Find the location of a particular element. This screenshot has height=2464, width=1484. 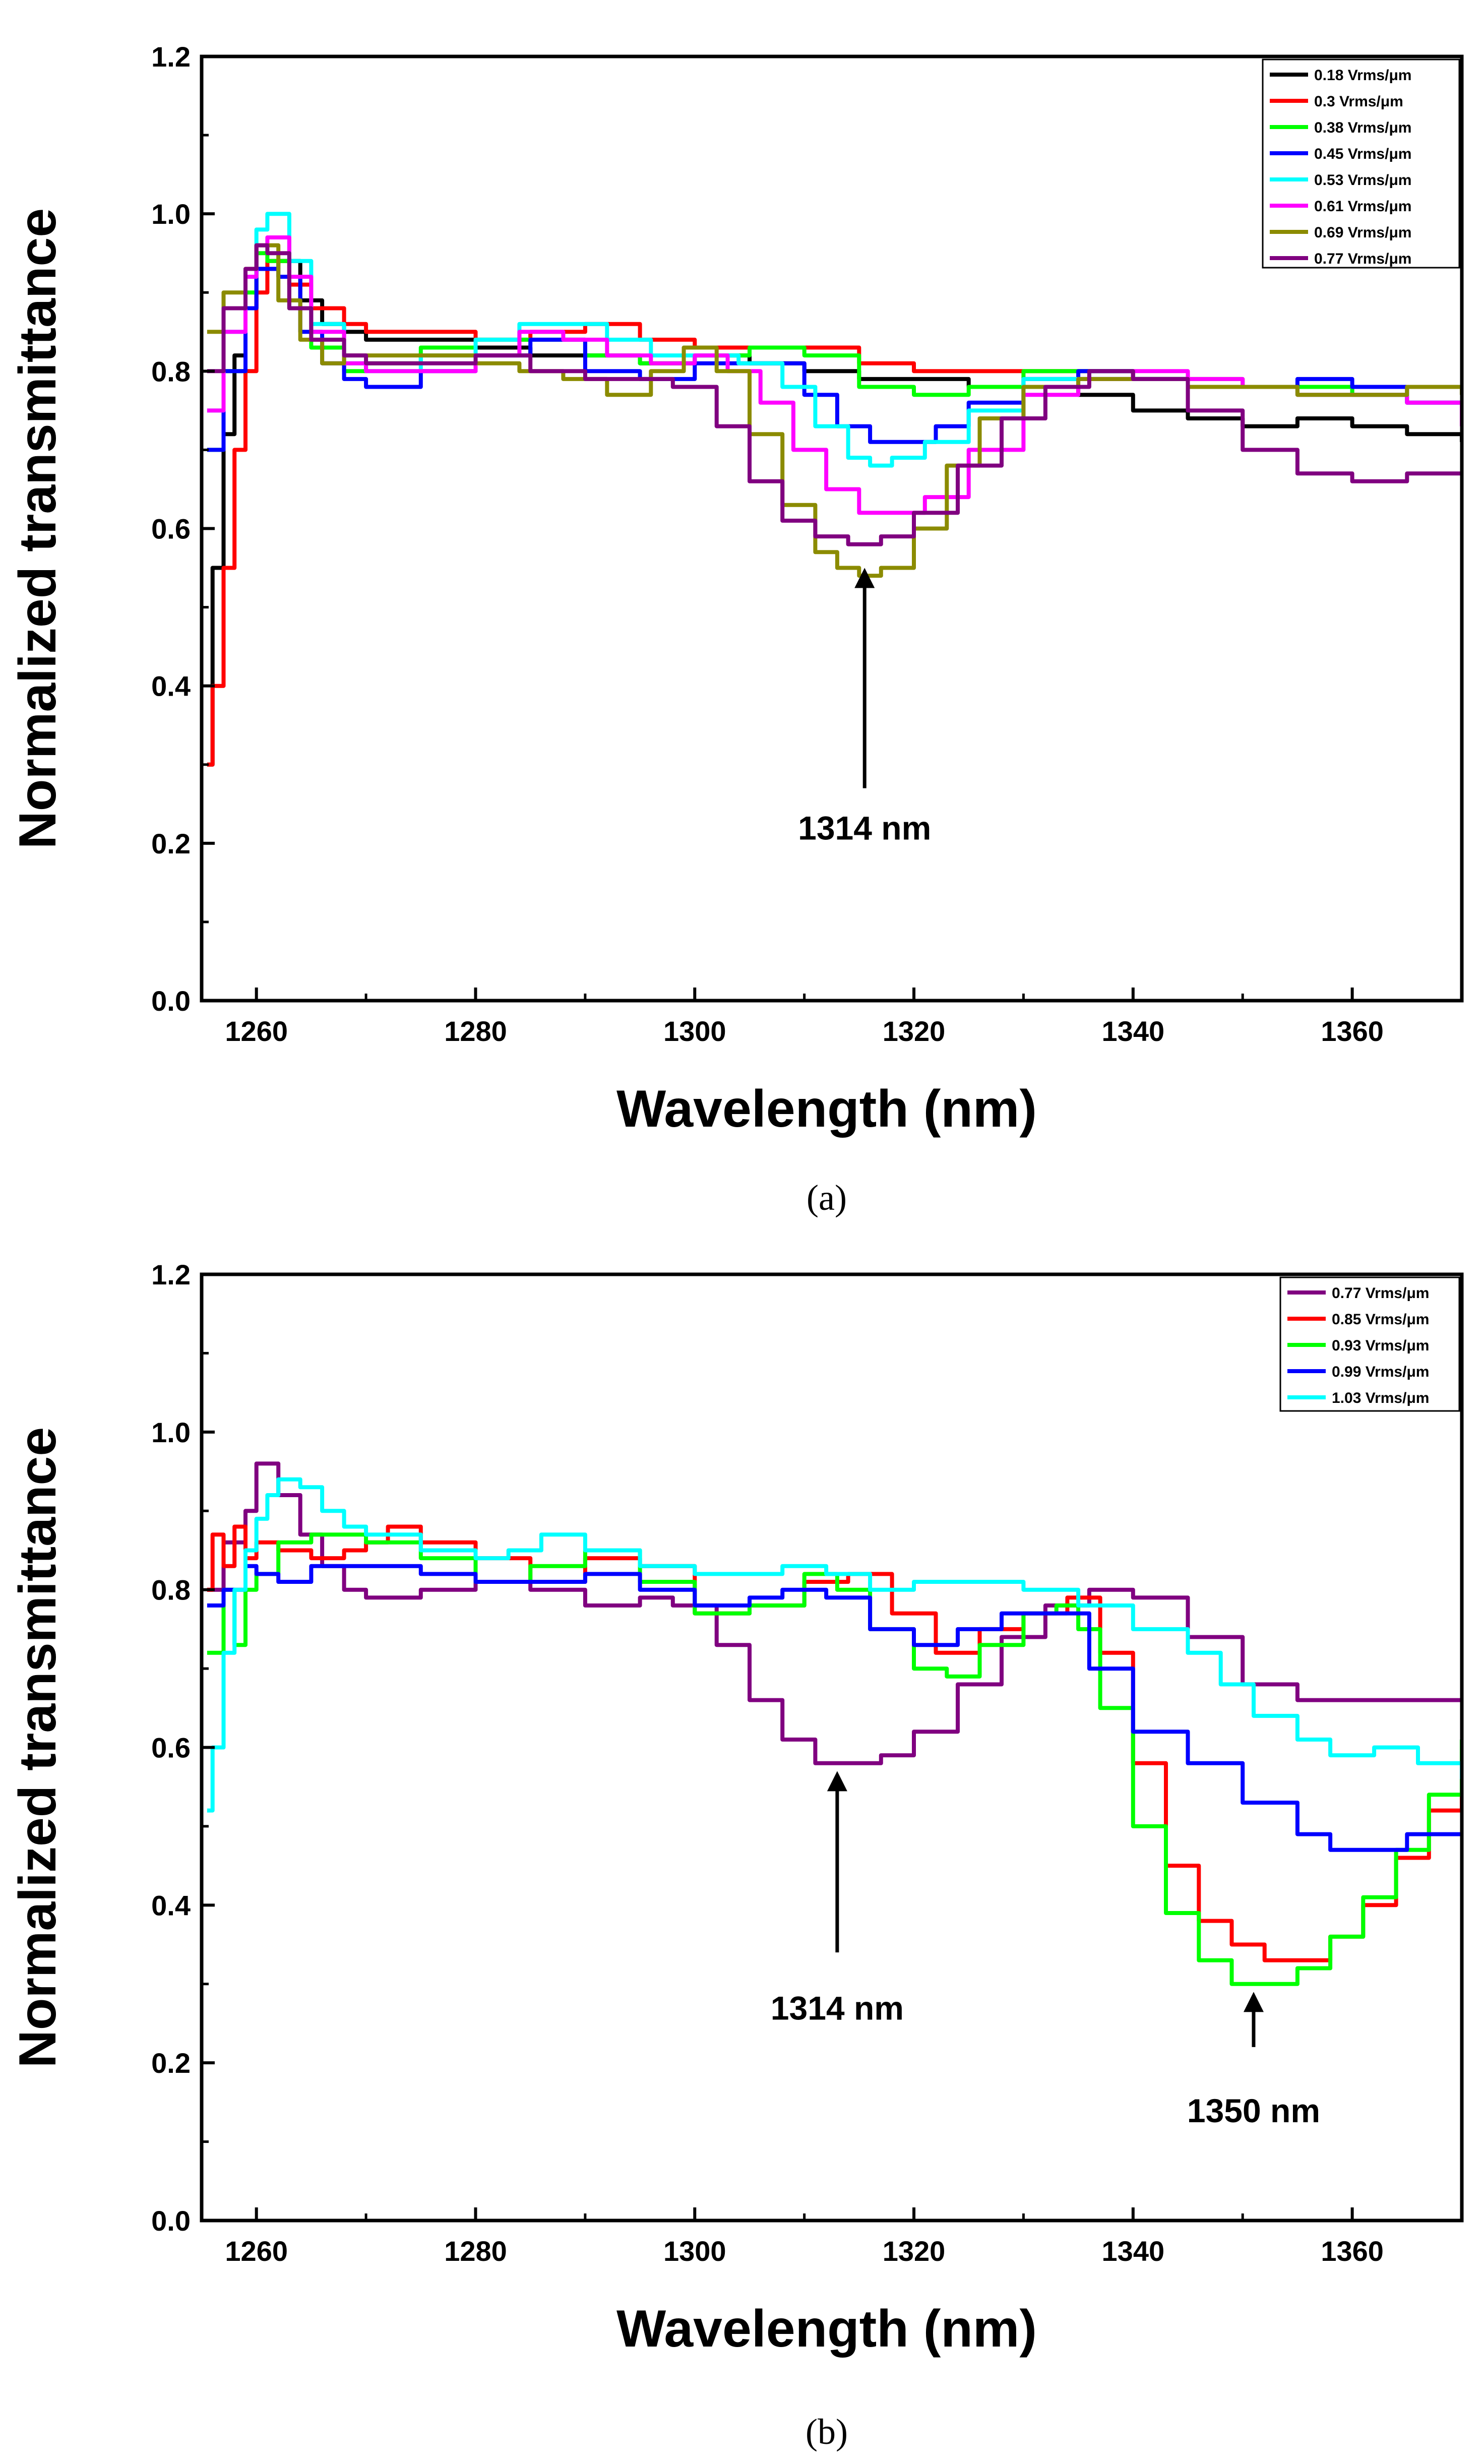

legend-label: 0.69 Vrms/μm is located at coordinates (1362, 232).